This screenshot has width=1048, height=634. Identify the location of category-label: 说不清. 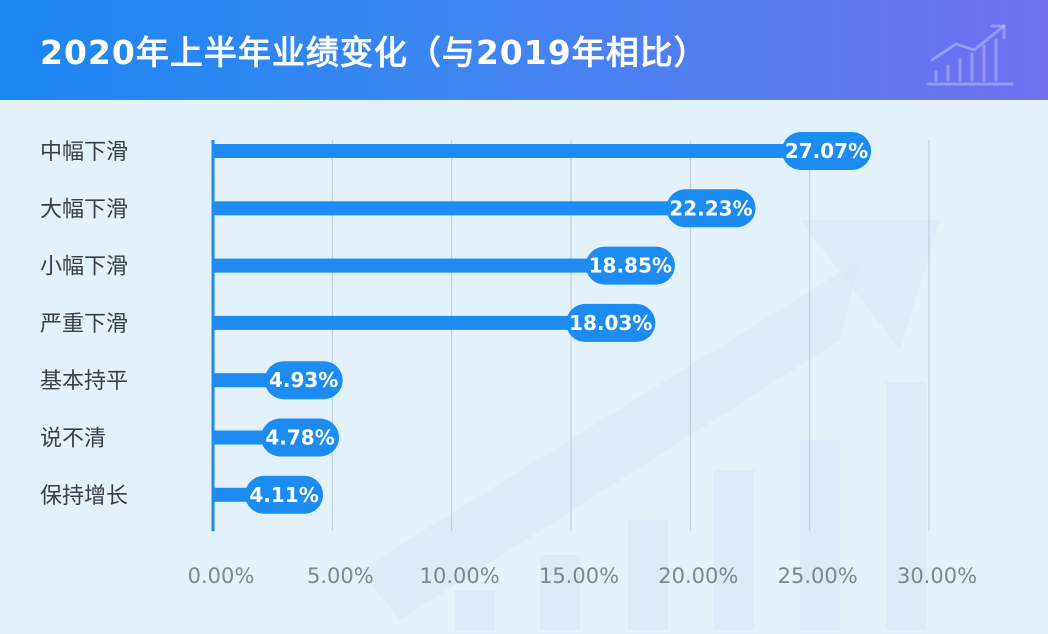
(73, 439).